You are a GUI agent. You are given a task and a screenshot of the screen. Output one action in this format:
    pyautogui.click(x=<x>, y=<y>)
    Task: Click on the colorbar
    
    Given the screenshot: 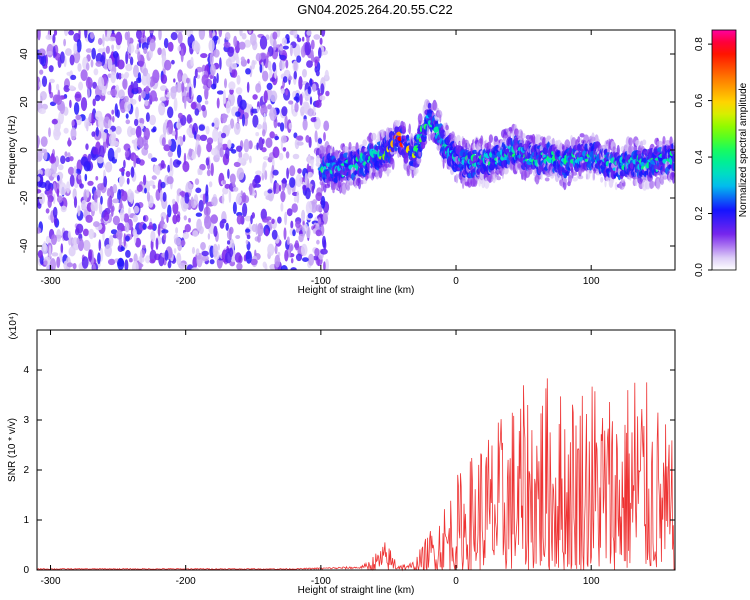 What is the action you would take?
    pyautogui.click(x=724, y=150)
    